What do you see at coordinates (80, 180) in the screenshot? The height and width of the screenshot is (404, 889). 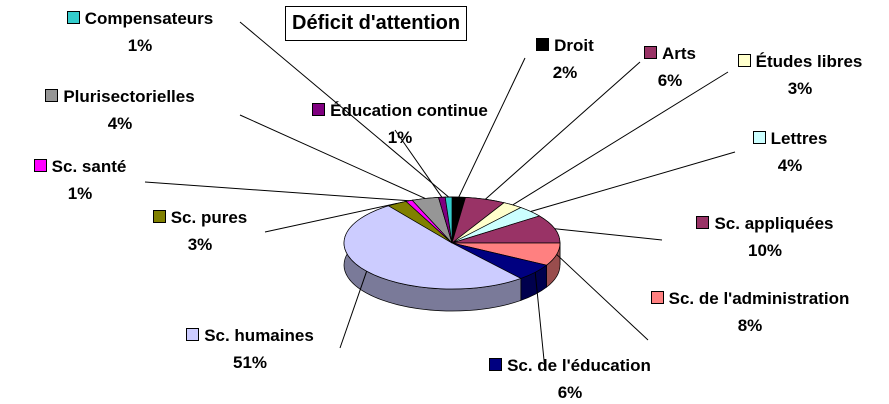 I see `slice-label: Sc. santé 1%` at bounding box center [80, 180].